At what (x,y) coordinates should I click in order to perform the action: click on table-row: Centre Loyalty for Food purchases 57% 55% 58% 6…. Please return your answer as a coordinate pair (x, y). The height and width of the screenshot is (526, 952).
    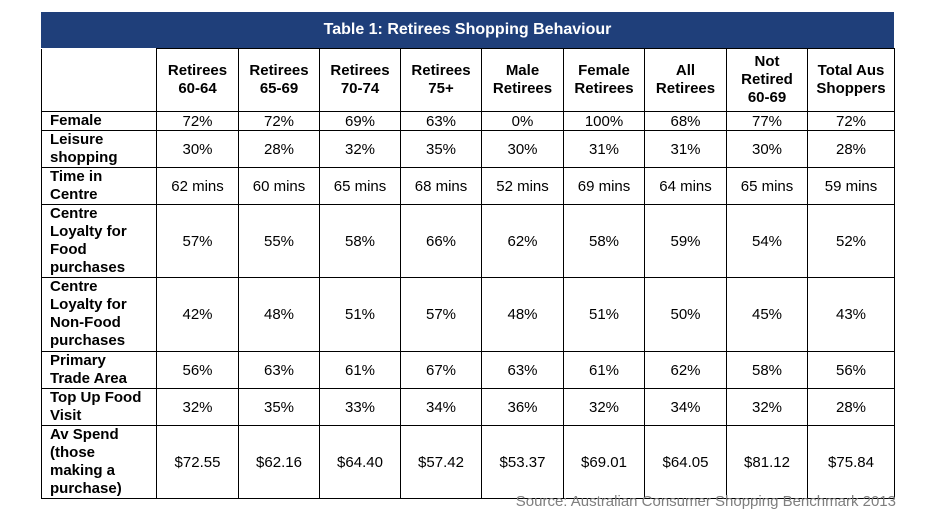
    Looking at the image, I should click on (468, 241).